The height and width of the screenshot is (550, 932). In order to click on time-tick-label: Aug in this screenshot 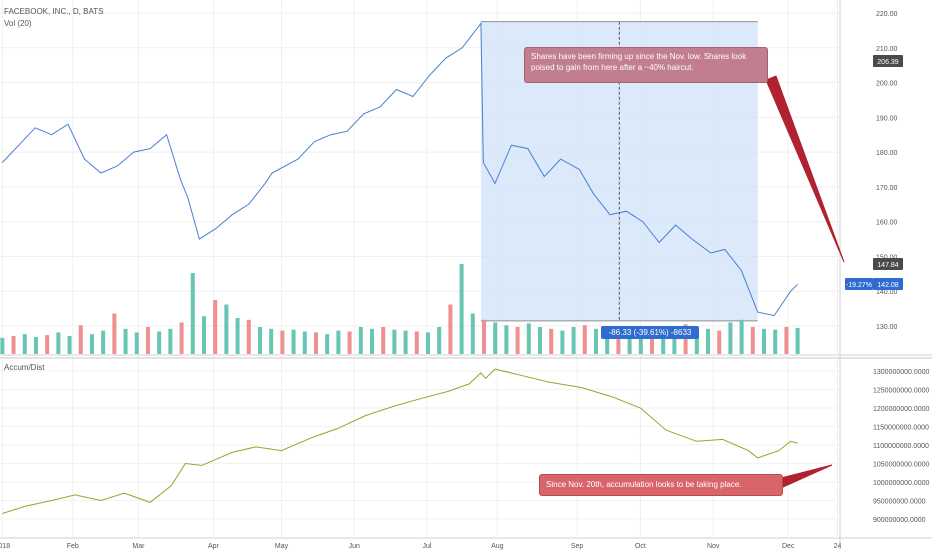, I will do `click(497, 546)`.